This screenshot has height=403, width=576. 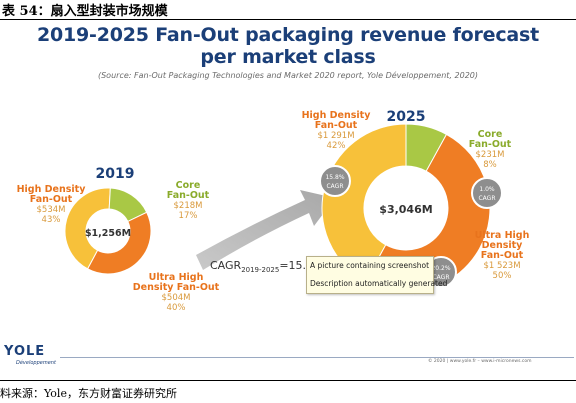 What do you see at coordinates (337, 115) in the screenshot?
I see `label-2025-high-density-name-0: High Density` at bounding box center [337, 115].